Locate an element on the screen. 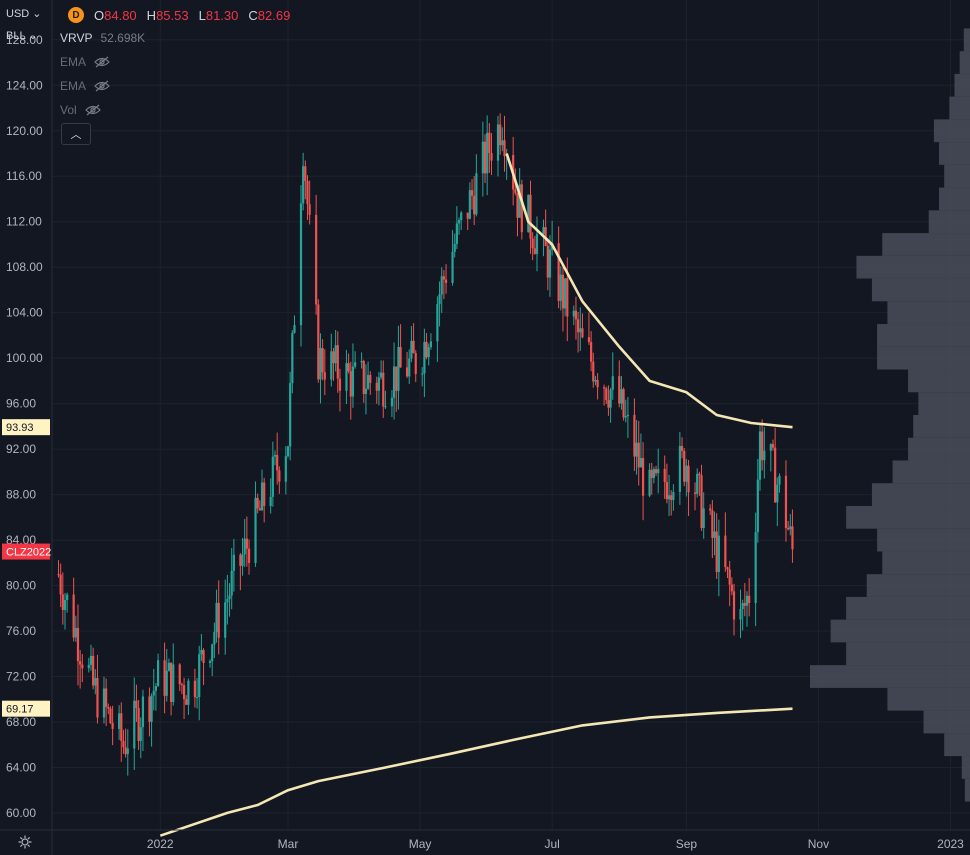  symbol-badge: D is located at coordinates (76, 15).